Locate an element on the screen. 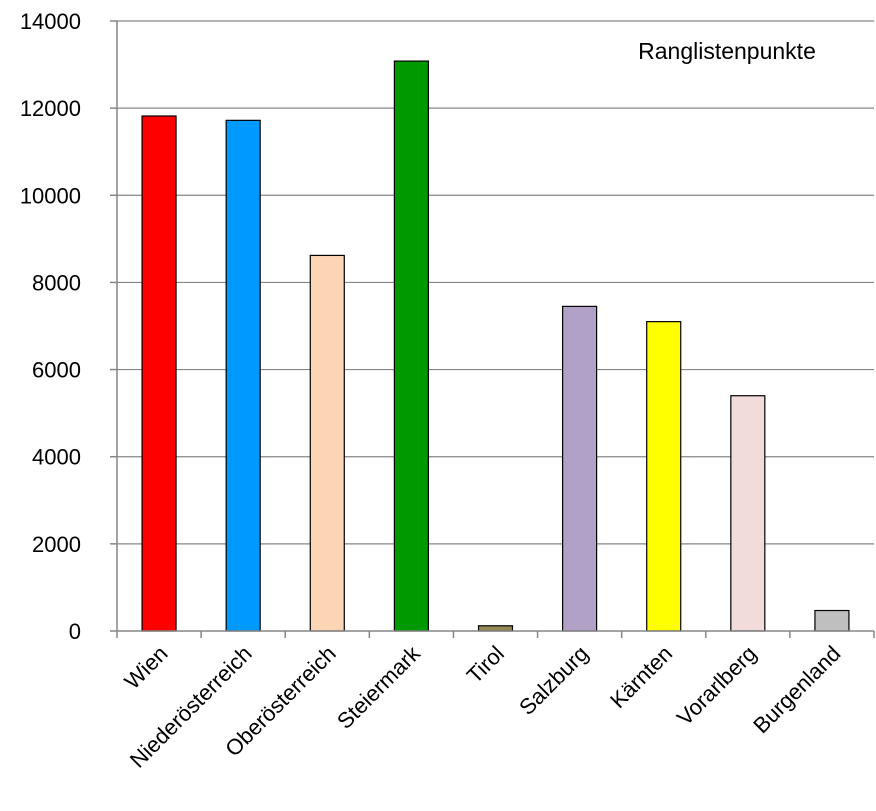 This screenshot has height=811, width=876. bar-niederösterreich is located at coordinates (243, 375).